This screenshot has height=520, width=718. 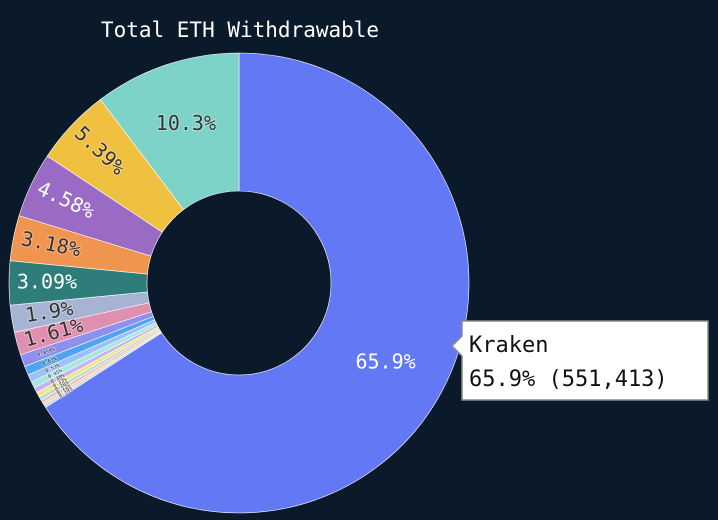 What do you see at coordinates (47, 281) in the screenshot?
I see `slice-label: 3.09%` at bounding box center [47, 281].